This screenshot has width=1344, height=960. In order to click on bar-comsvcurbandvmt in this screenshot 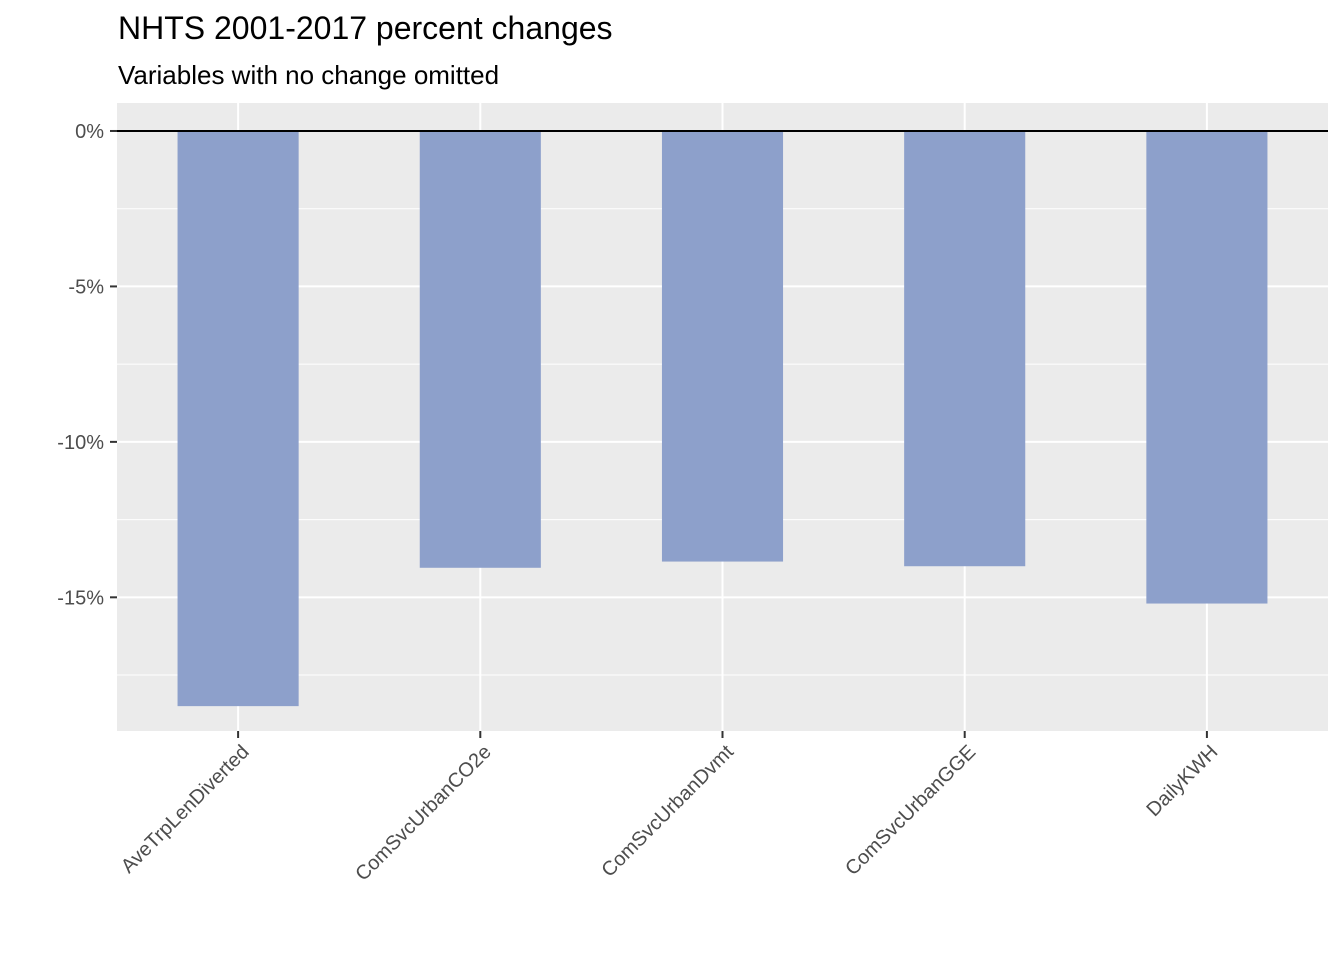, I will do `click(722, 346)`.